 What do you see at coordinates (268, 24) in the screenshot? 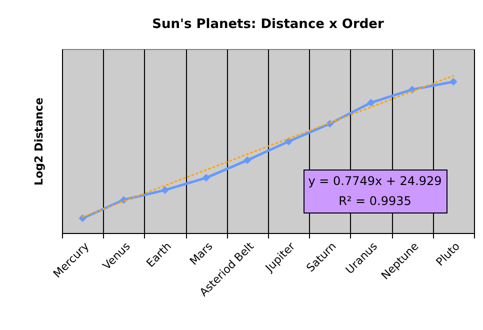
I see `chart-title: Sun's Planets: Distance x Order` at bounding box center [268, 24].